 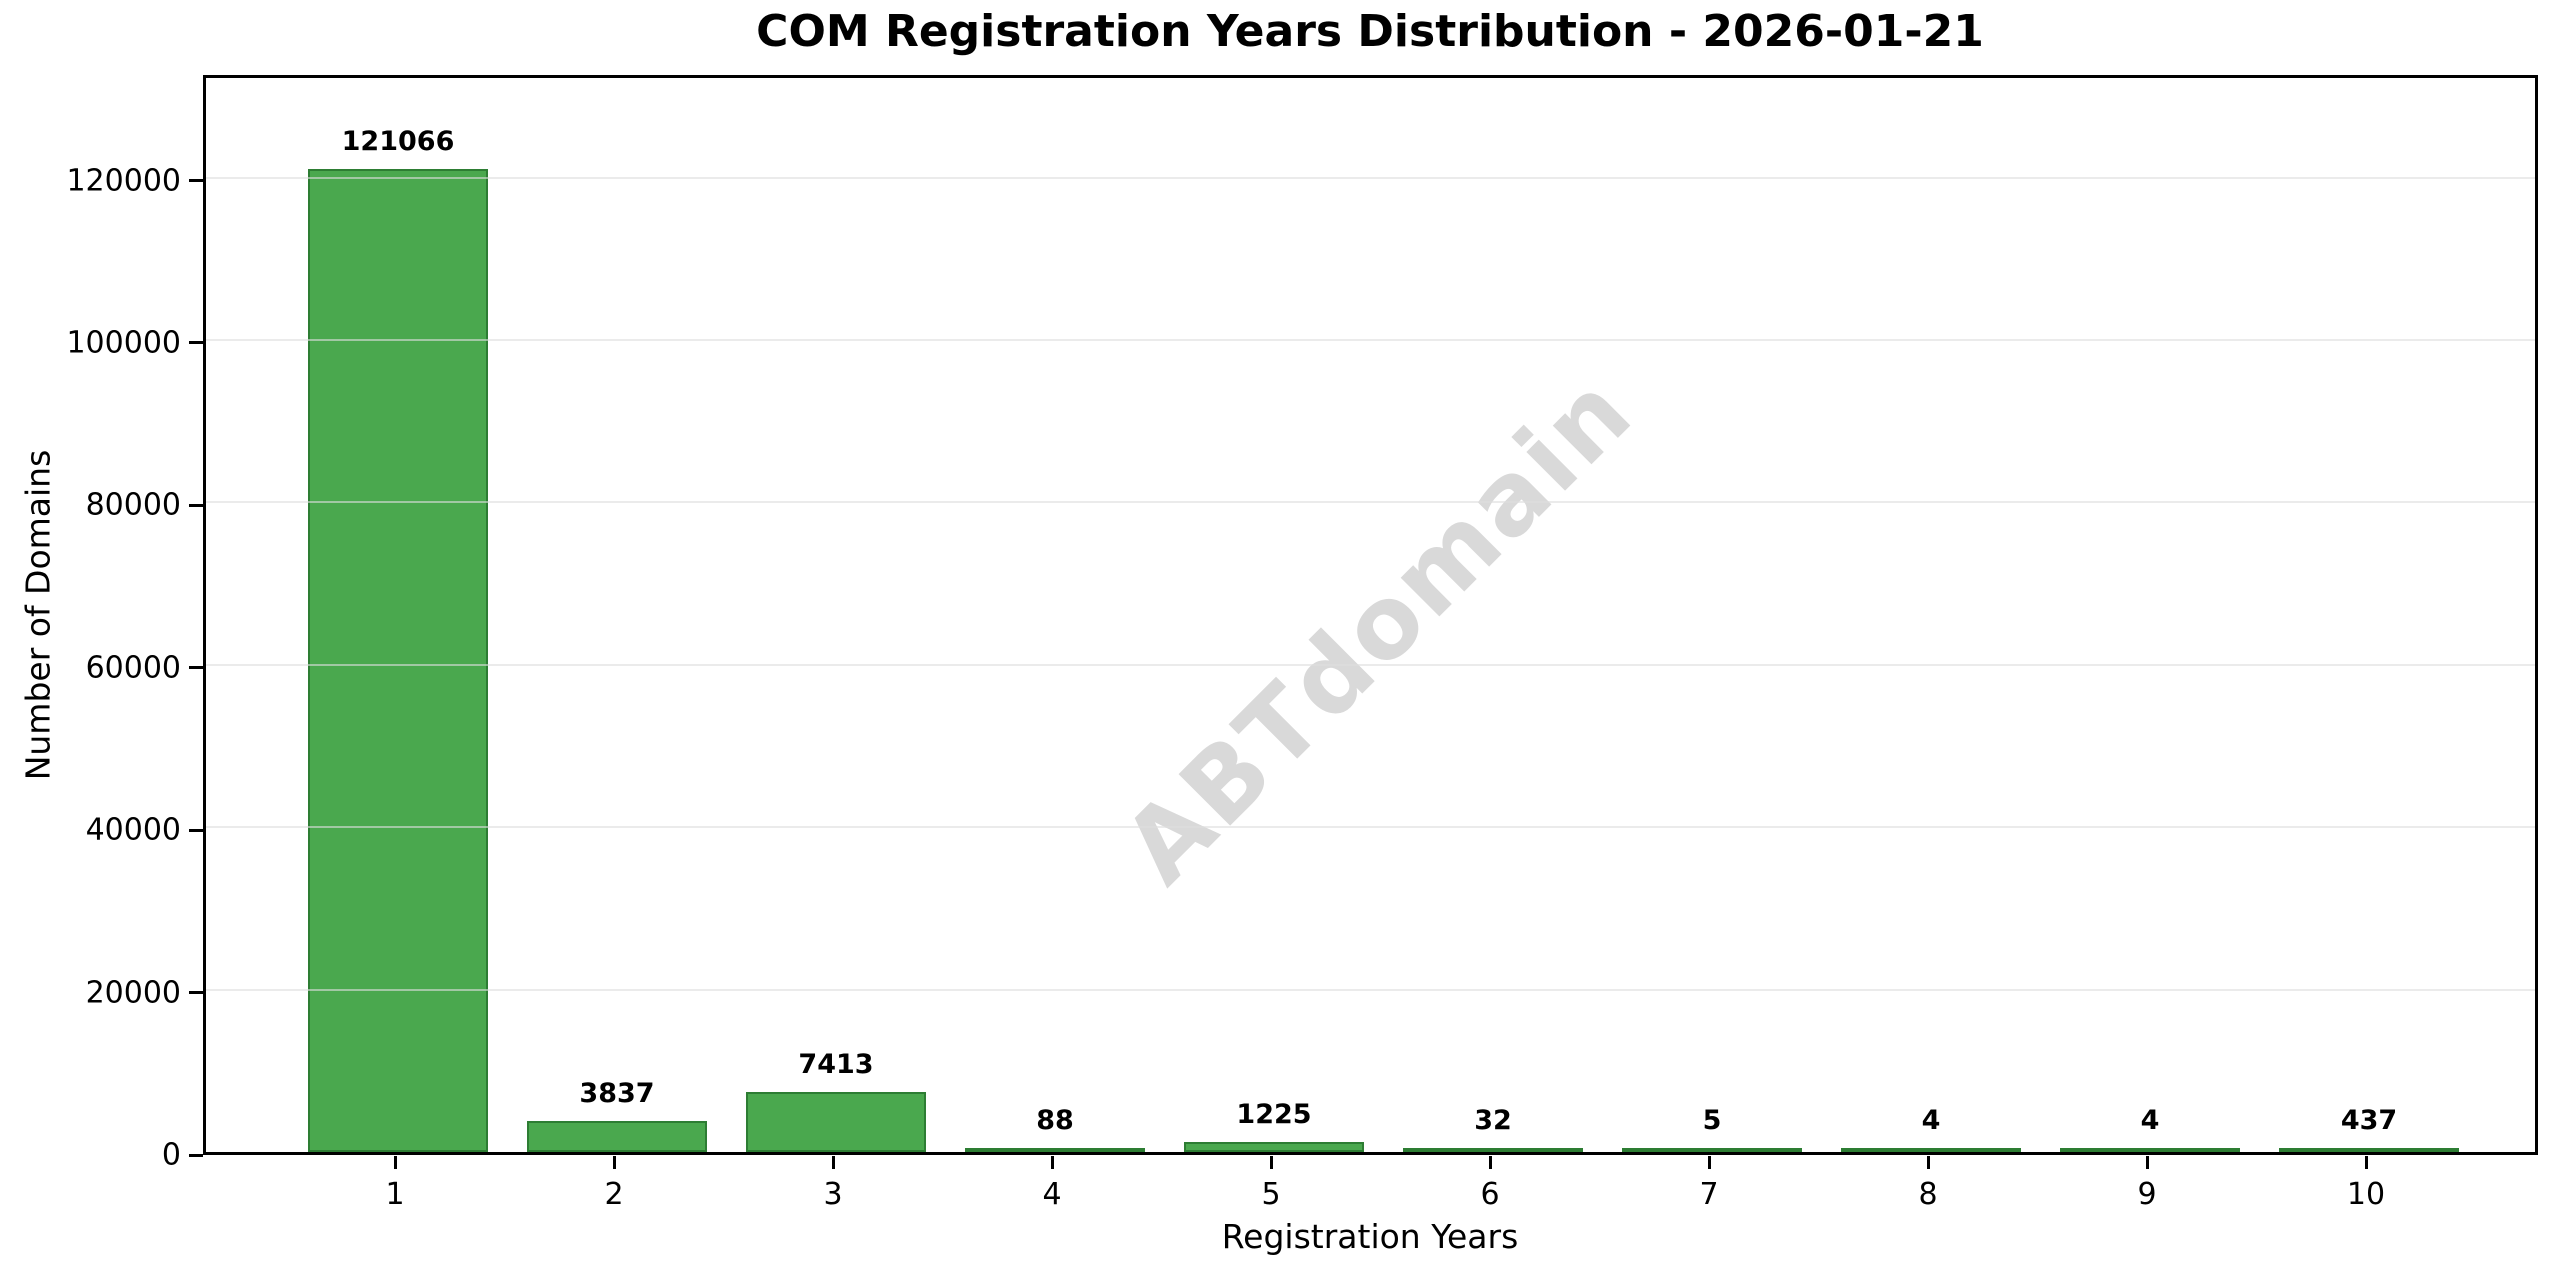 I want to click on y-tick-label: 80000, so click(x=133, y=505).